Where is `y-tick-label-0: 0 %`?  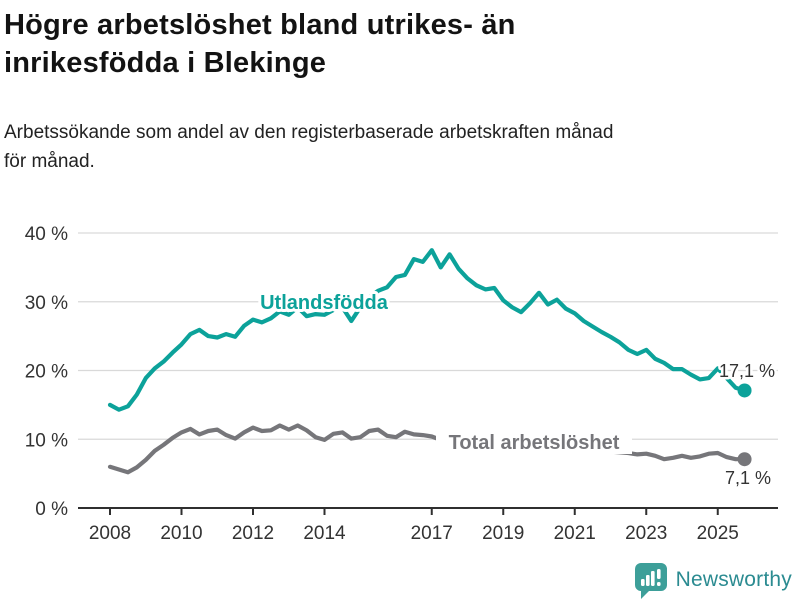
y-tick-label-0: 0 % is located at coordinates (51, 509).